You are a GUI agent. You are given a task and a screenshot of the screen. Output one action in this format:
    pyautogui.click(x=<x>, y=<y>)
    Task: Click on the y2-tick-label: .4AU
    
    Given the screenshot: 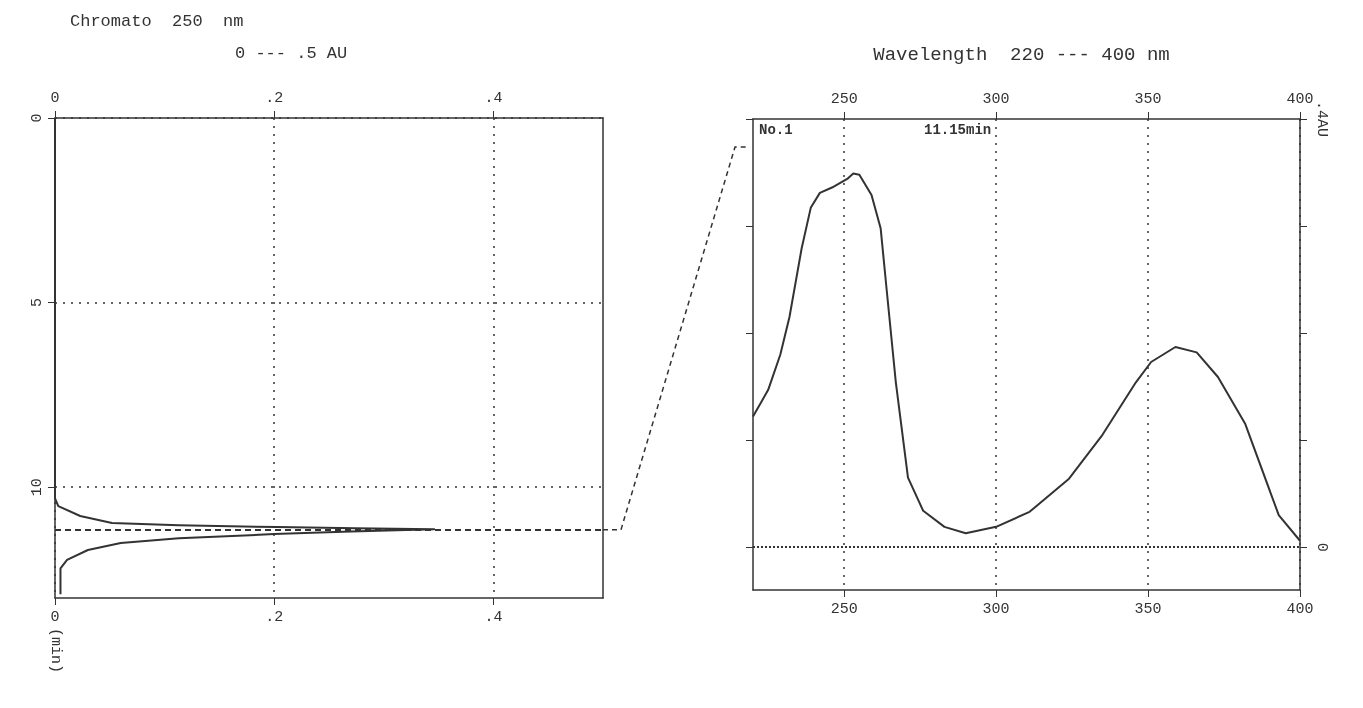 What is the action you would take?
    pyautogui.click(x=1321, y=119)
    